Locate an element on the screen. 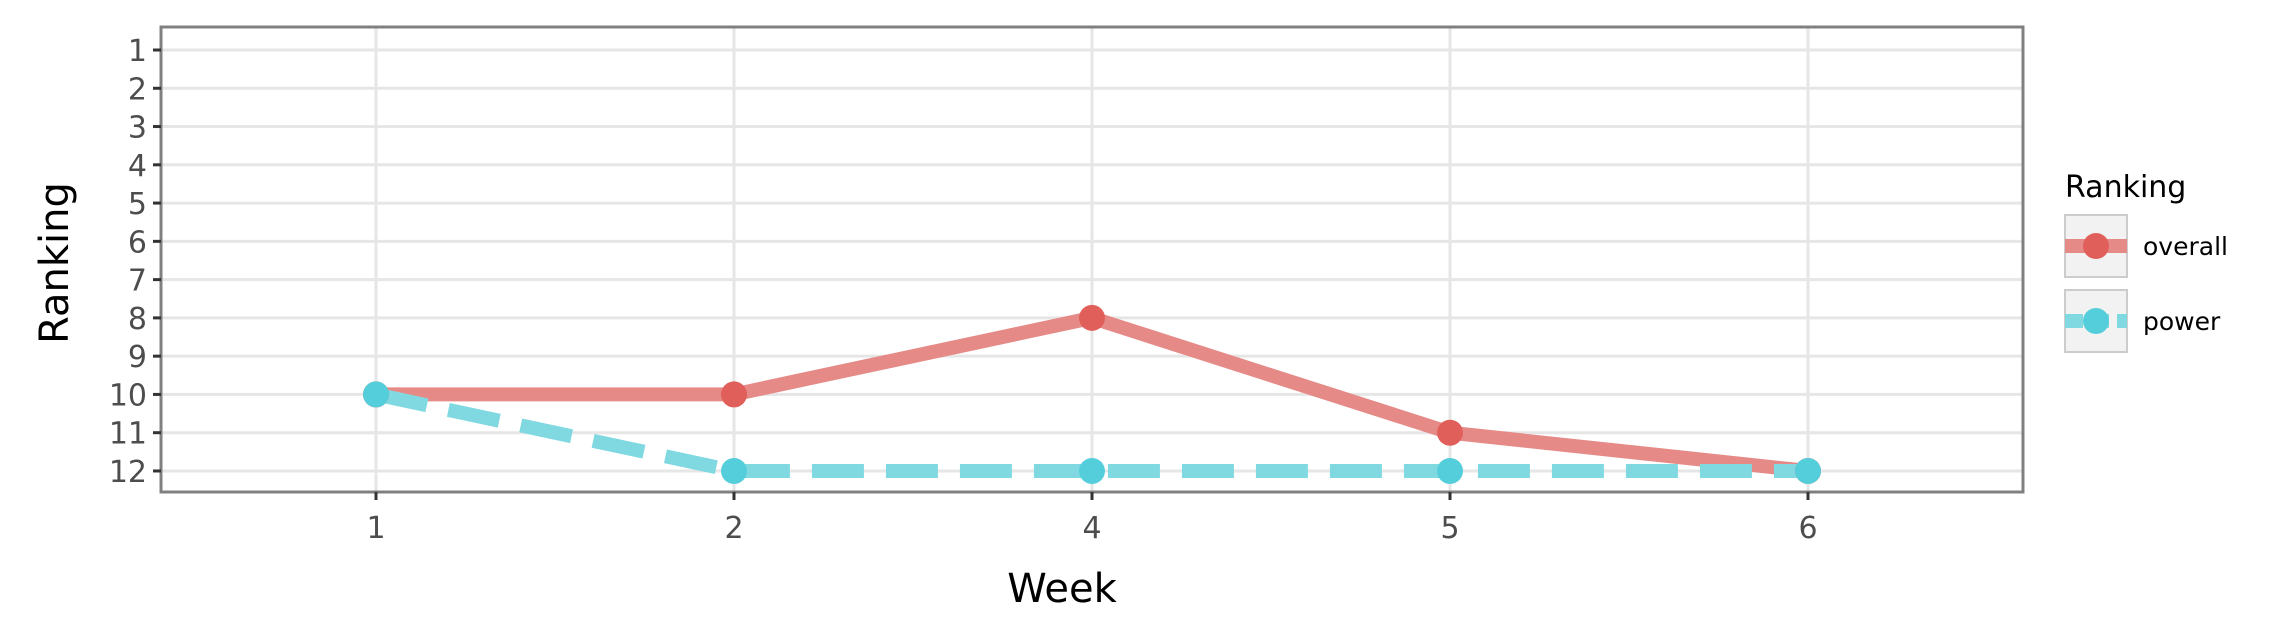 Image resolution: width=2276 pixels, height=641 pixels. x-tick-label: 2 is located at coordinates (733, 528).